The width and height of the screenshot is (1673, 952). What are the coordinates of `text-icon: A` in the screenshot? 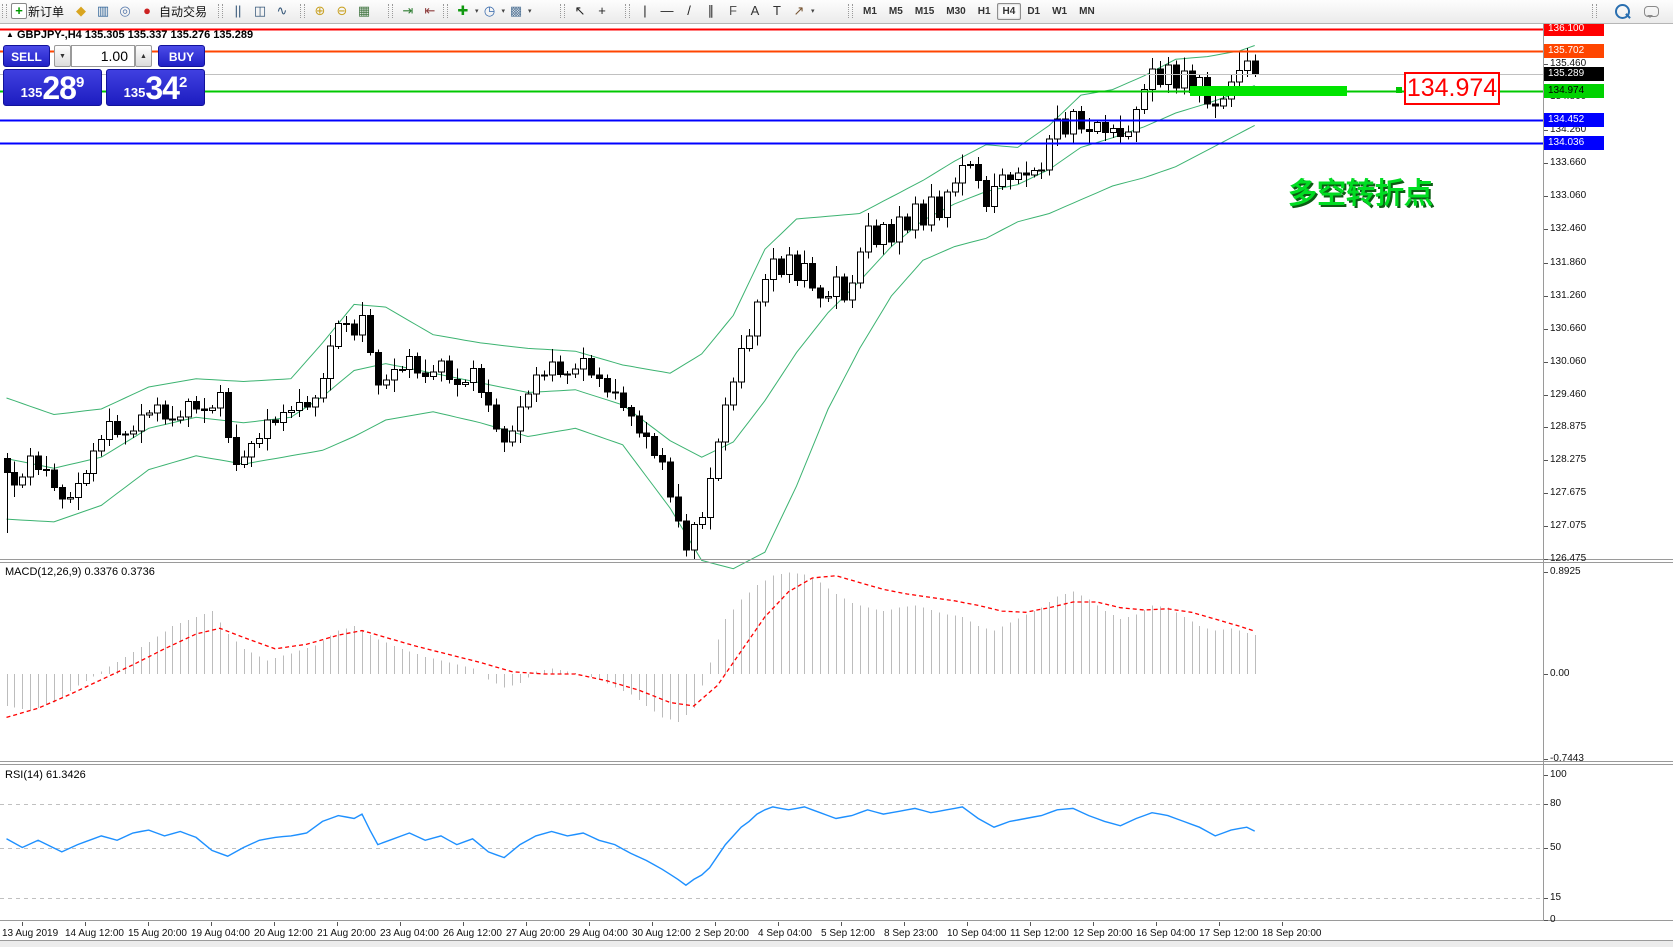 It's located at (755, 10).